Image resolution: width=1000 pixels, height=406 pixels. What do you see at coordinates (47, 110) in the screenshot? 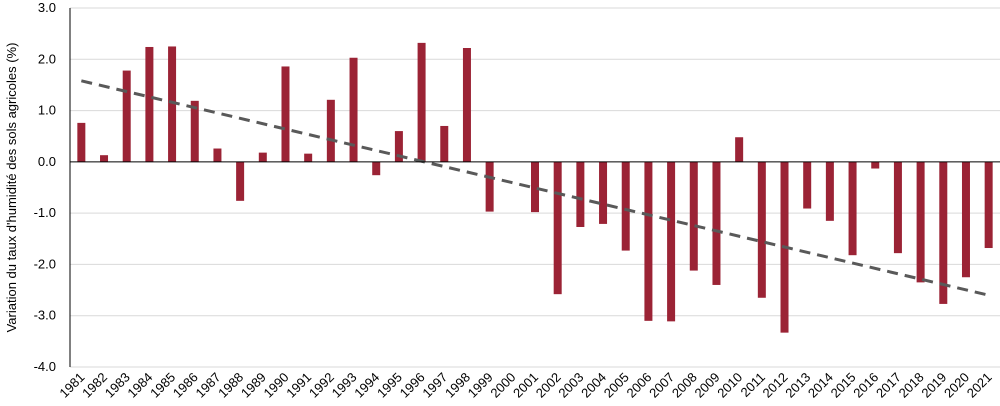
I see `y-tick-label: 1.0` at bounding box center [47, 110].